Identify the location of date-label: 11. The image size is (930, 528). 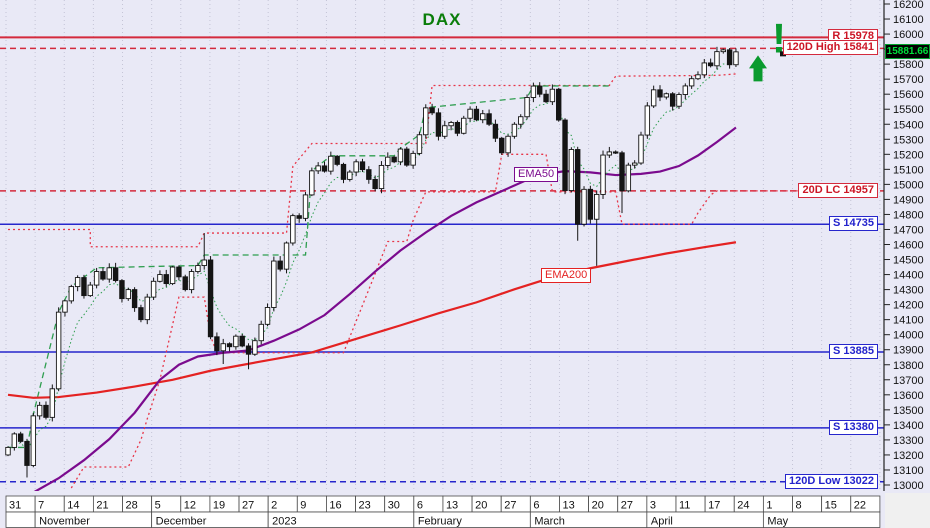
(684, 506).